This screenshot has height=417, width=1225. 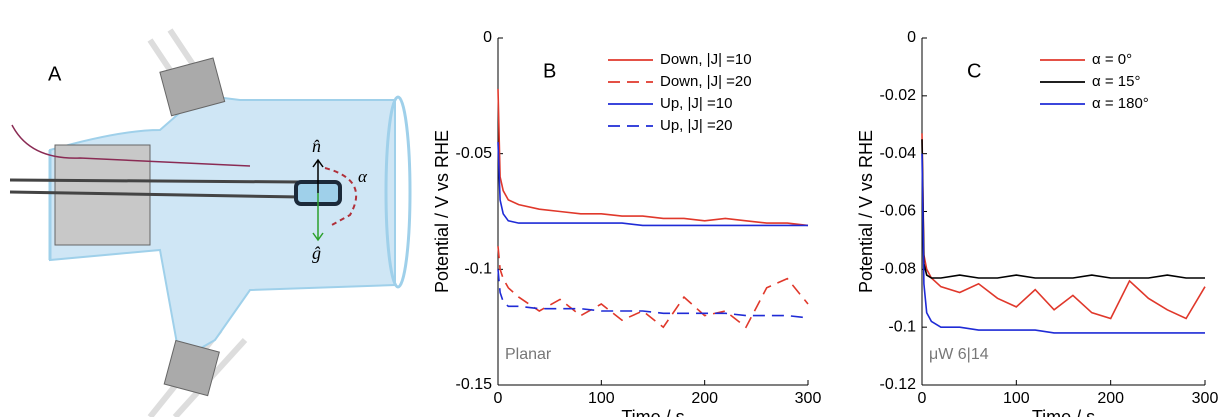 I want to click on legend-label: α = 0°, so click(x=1112, y=59).